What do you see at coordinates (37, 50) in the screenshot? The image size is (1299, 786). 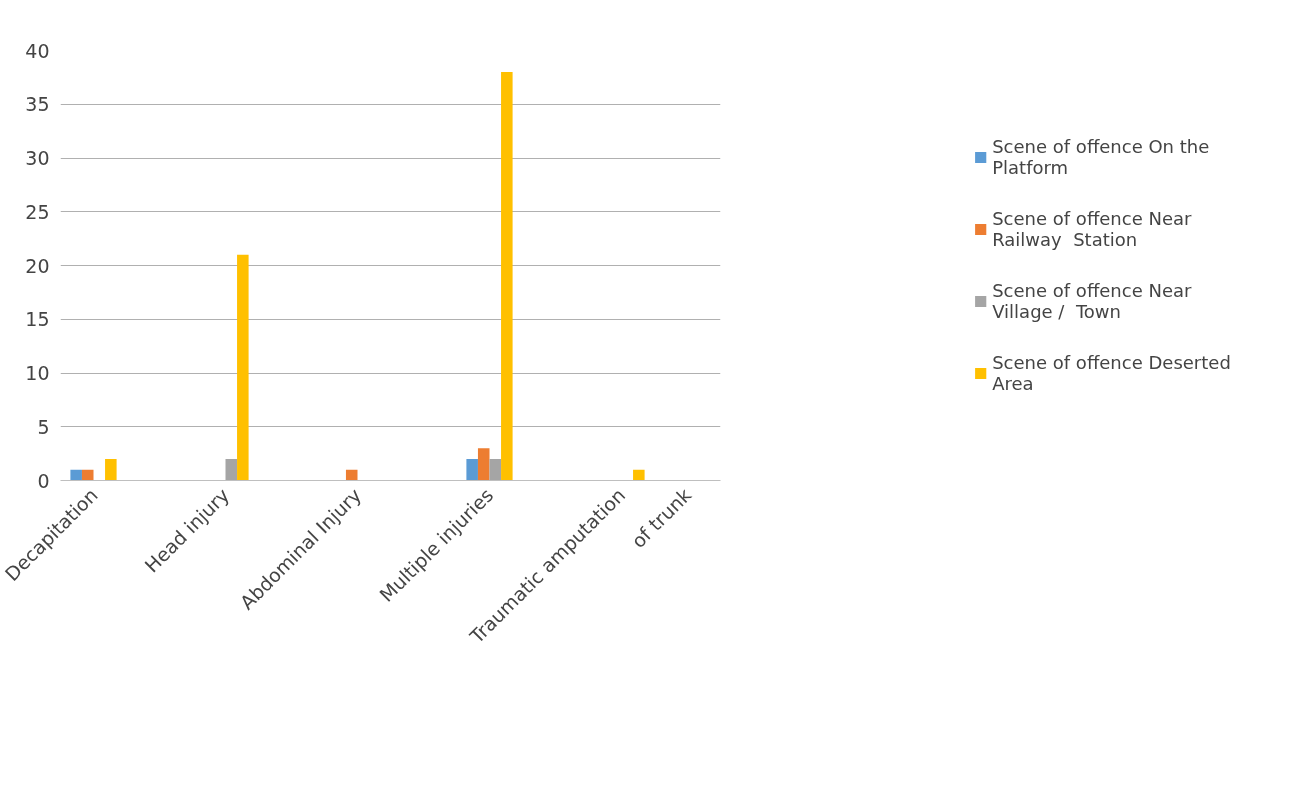 I see `y-tick-label: 40` at bounding box center [37, 50].